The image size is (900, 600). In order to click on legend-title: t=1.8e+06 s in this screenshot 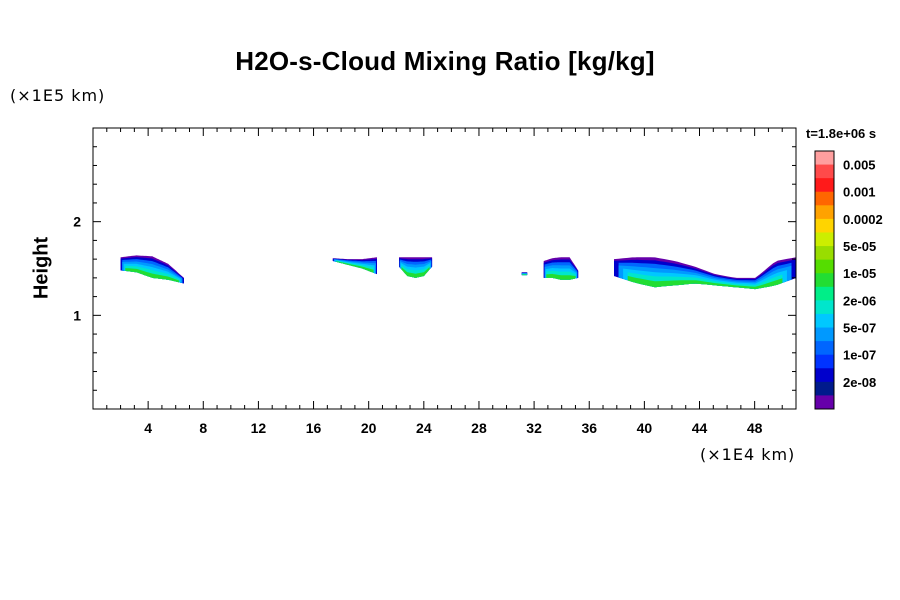, I will do `click(841, 133)`.